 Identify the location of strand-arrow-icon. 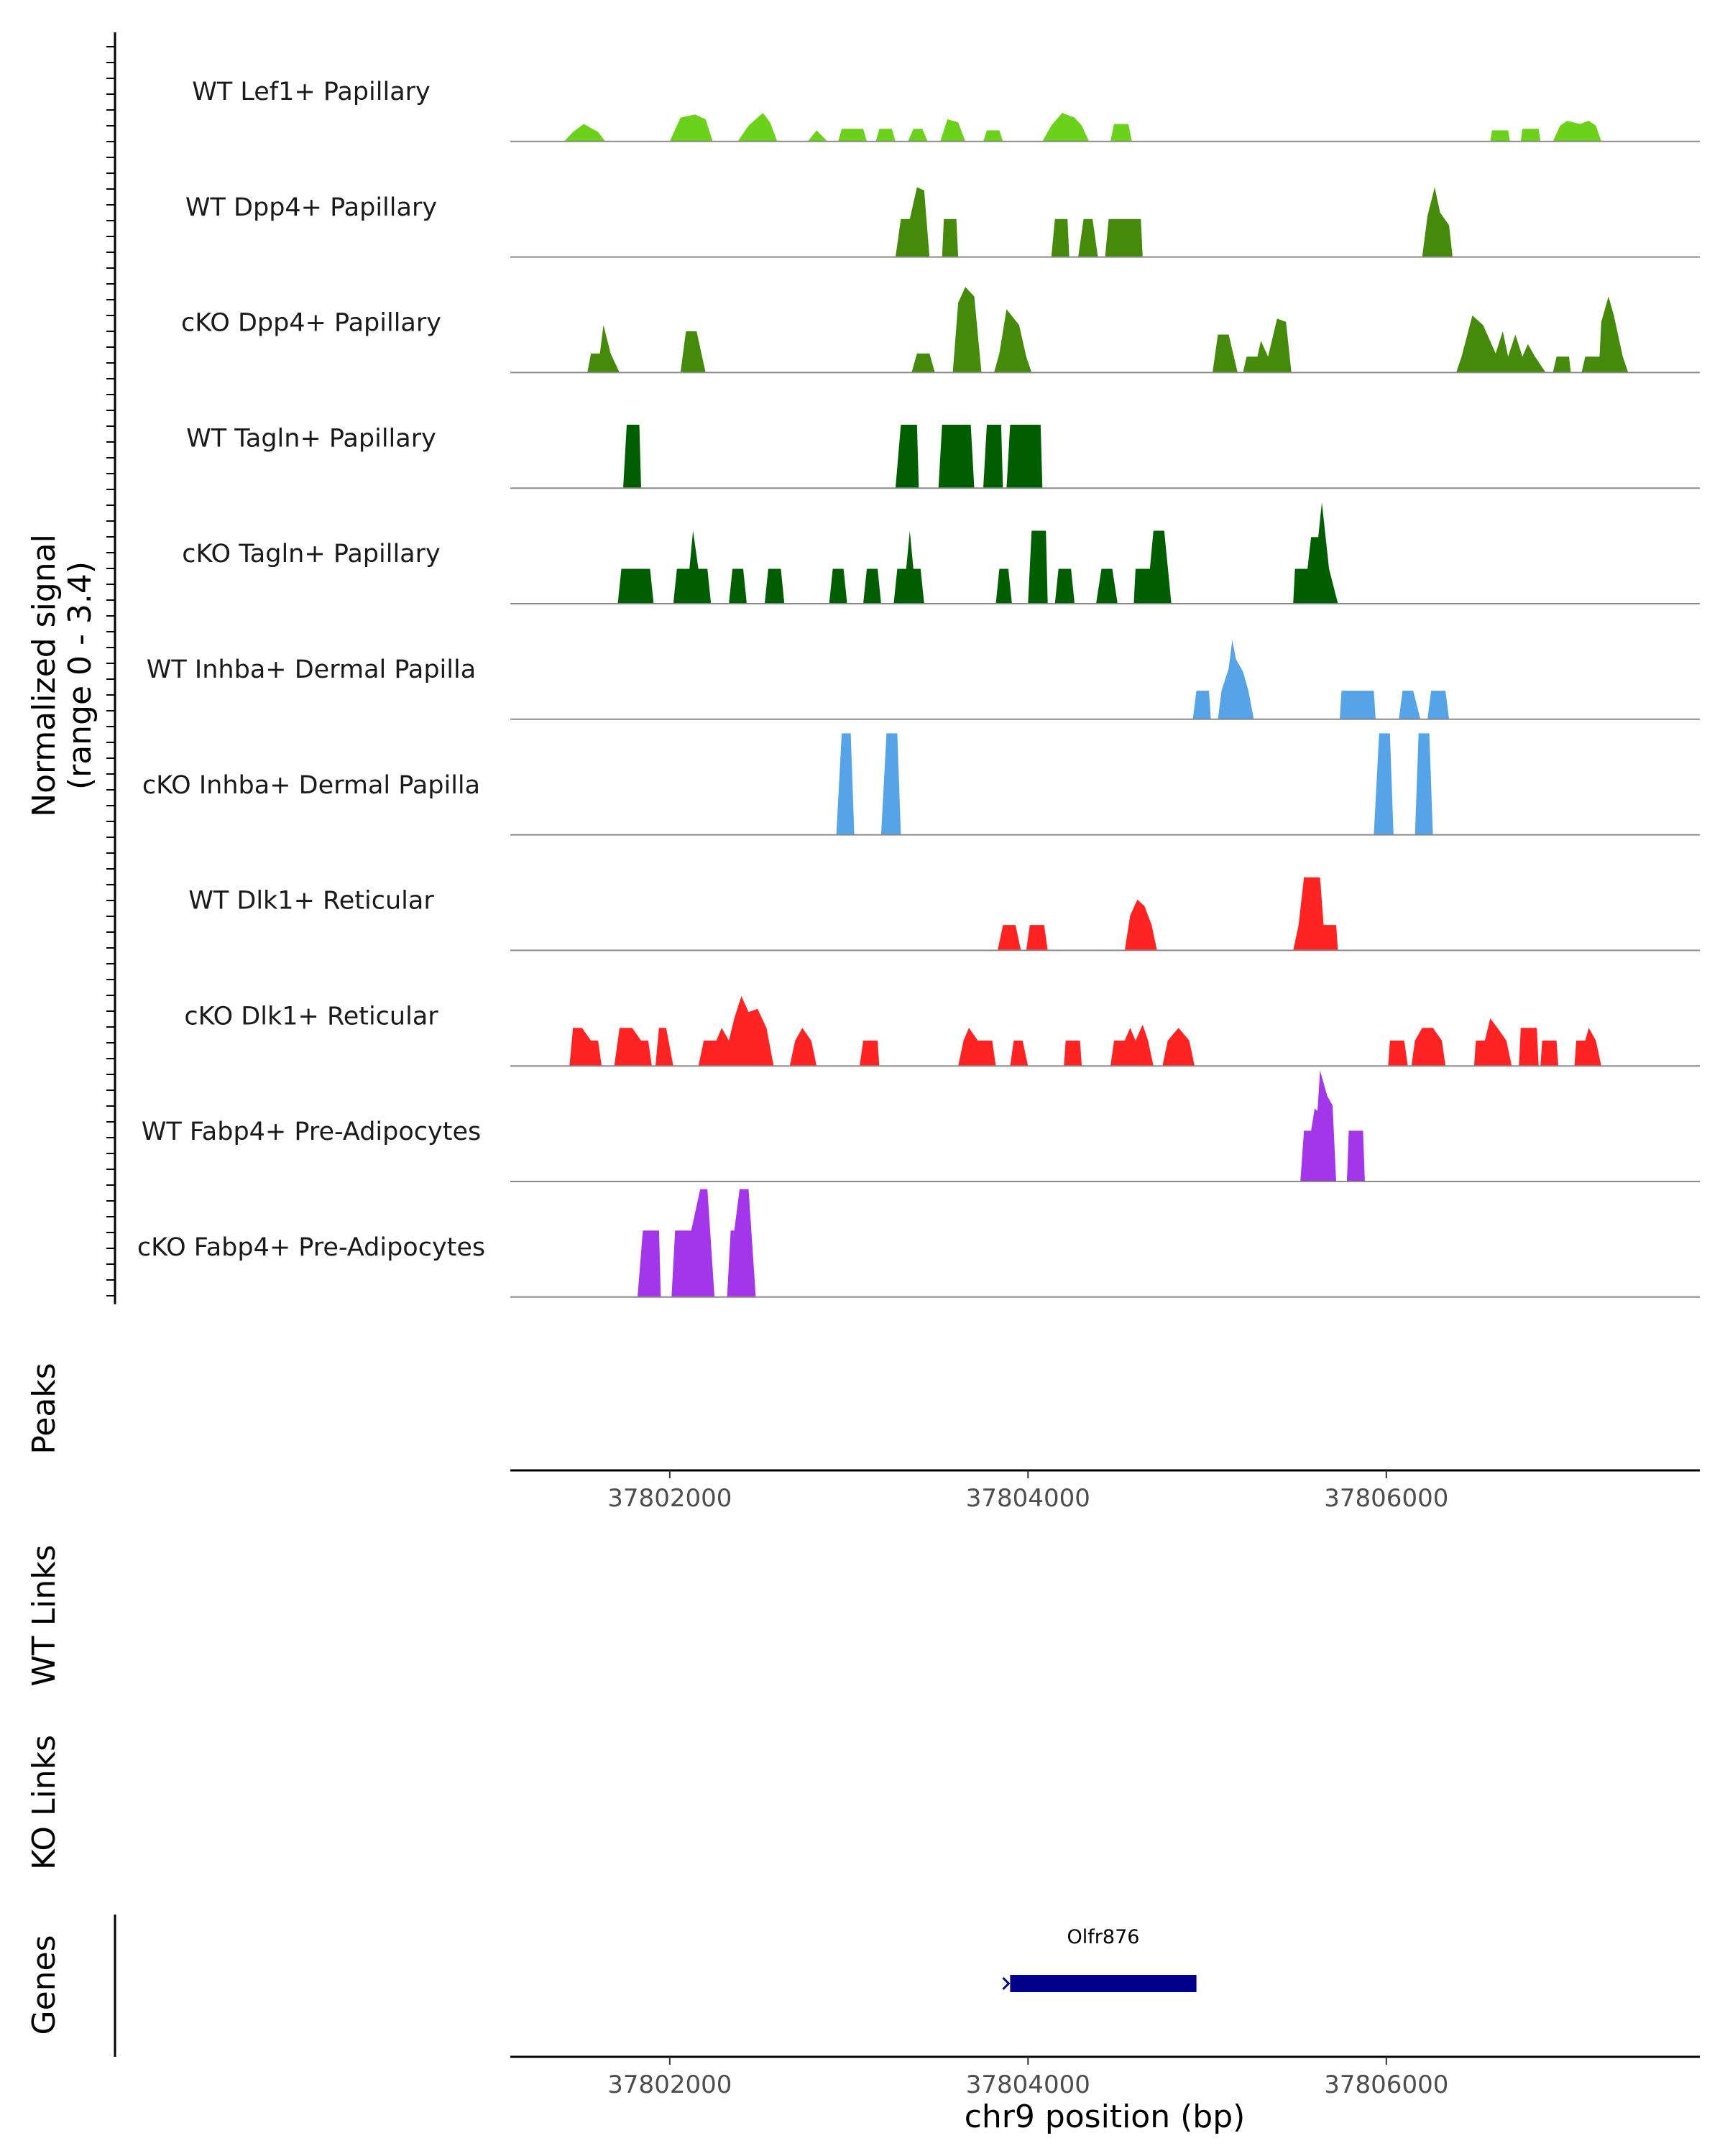
(1006, 1984).